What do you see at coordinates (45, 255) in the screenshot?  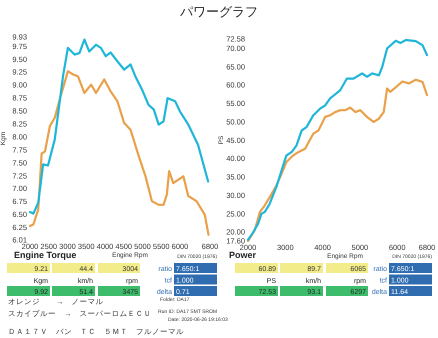 I see `text: Engine Torque` at bounding box center [45, 255].